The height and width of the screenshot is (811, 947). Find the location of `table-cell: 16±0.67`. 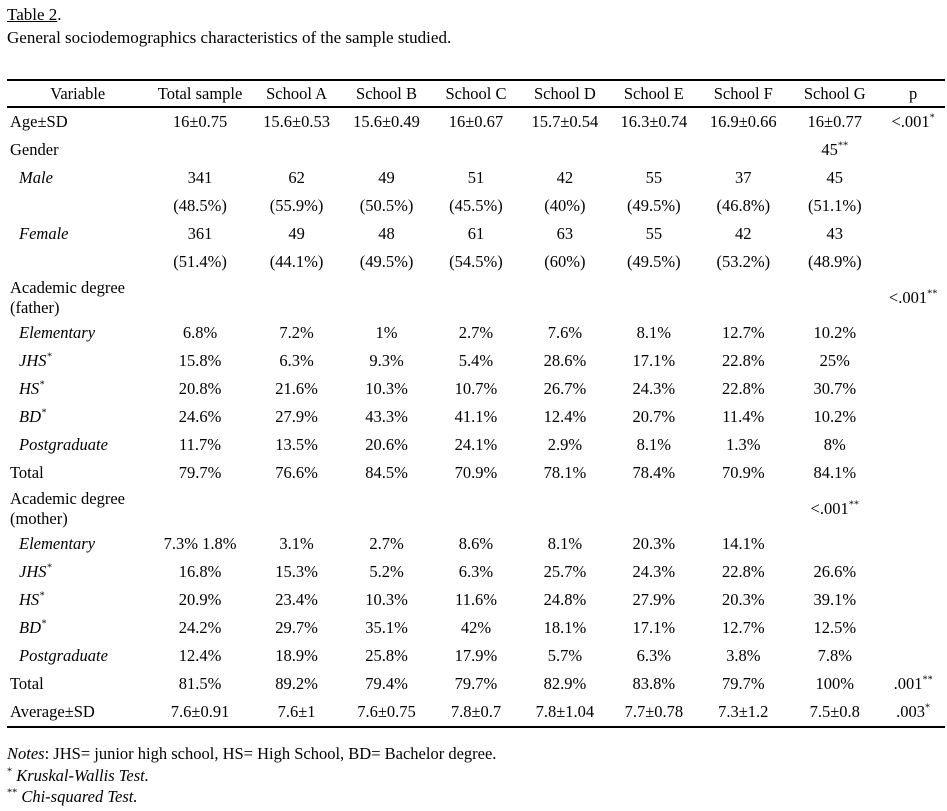

table-cell: 16±0.67 is located at coordinates (476, 121).